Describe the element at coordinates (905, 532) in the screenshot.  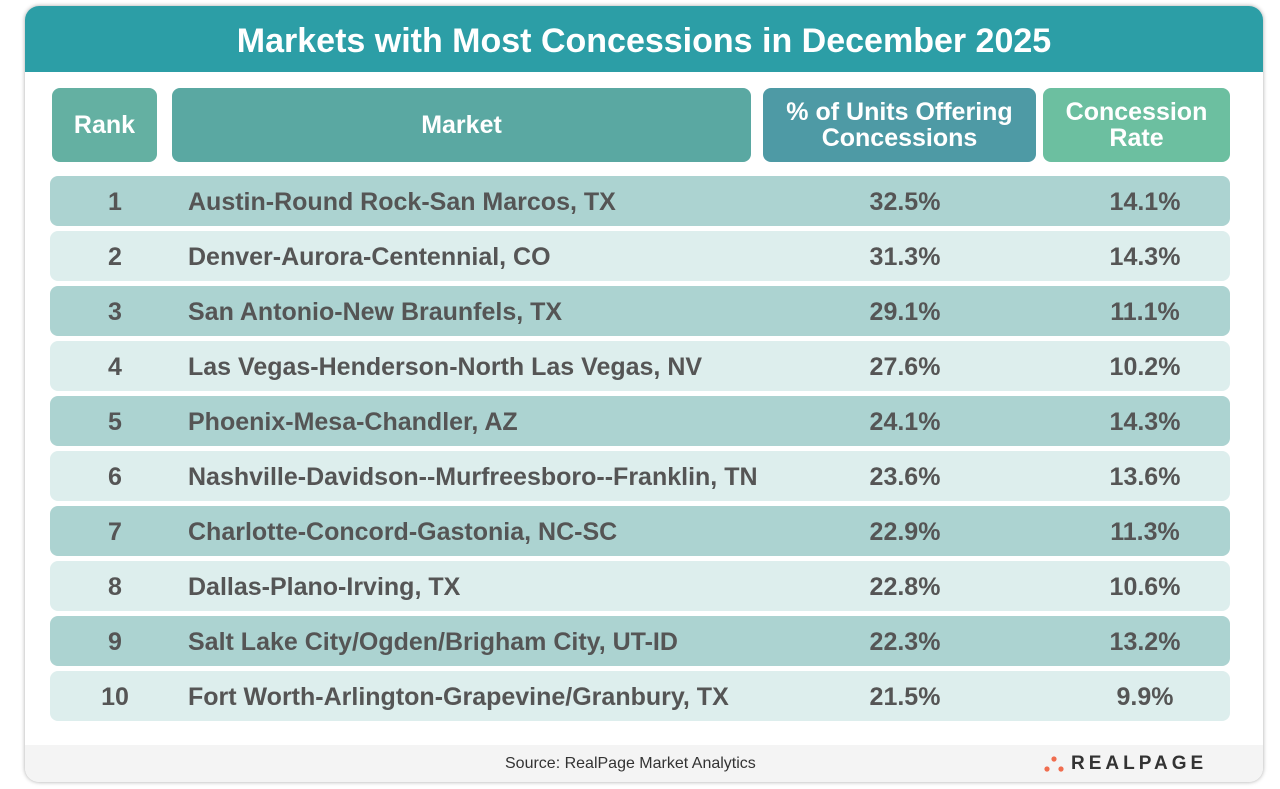
I see `pct-units-cell: 22.9%` at that location.